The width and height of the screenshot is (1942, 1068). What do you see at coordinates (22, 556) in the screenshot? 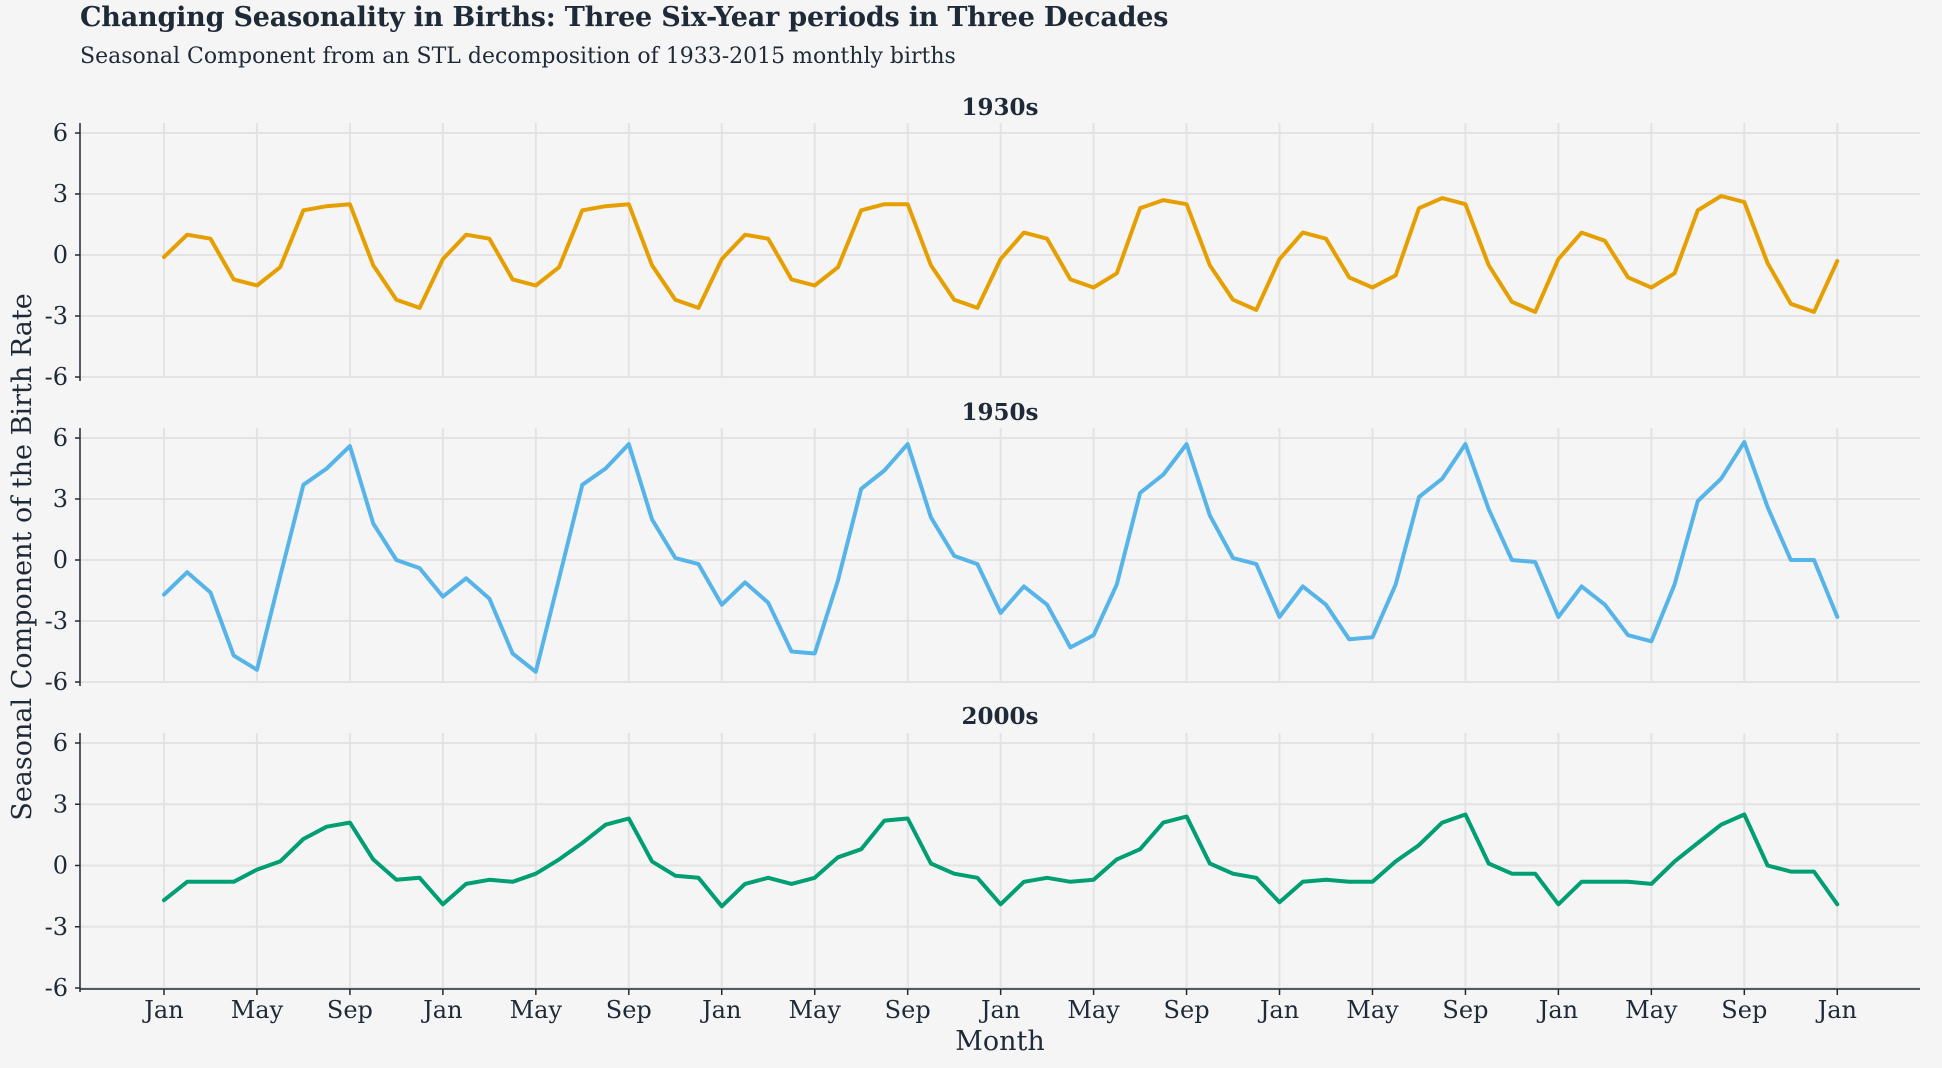
I see `y-axis-title: Seasonal Component of the Birth Rate` at bounding box center [22, 556].